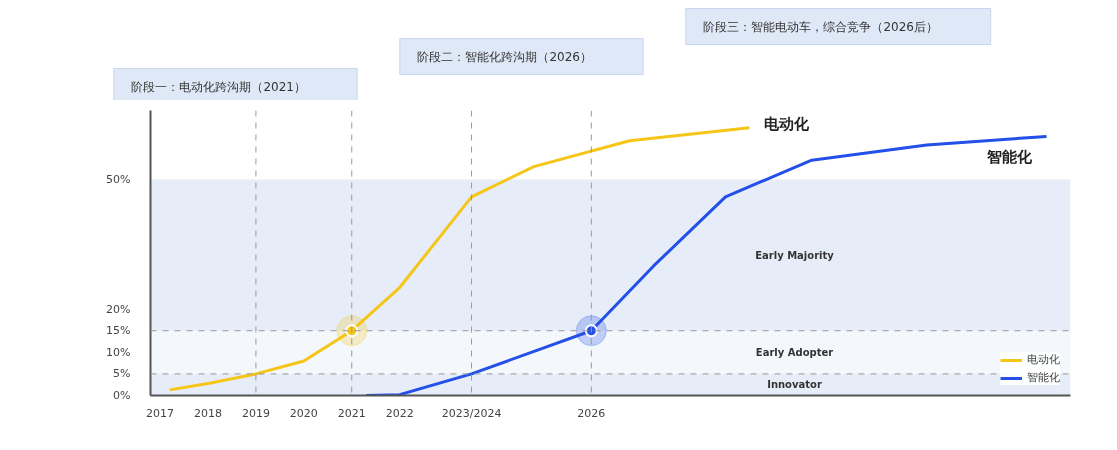 This screenshot has height=450, width=1117. I want to click on y-tick-label: 10%, so click(118, 352).